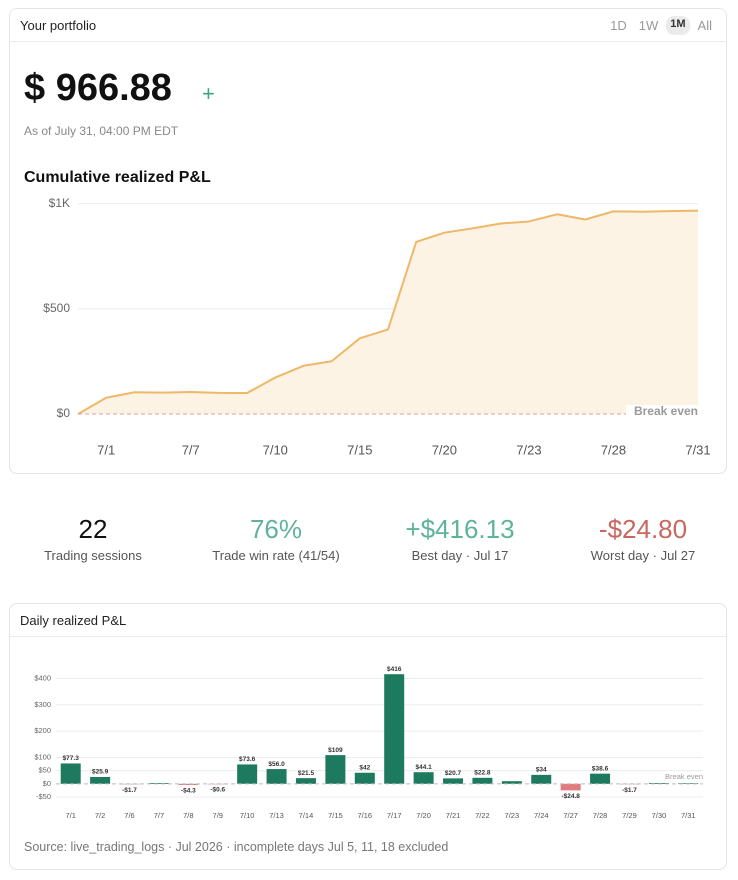  I want to click on x-tick-label: 7/22, so click(482, 815).